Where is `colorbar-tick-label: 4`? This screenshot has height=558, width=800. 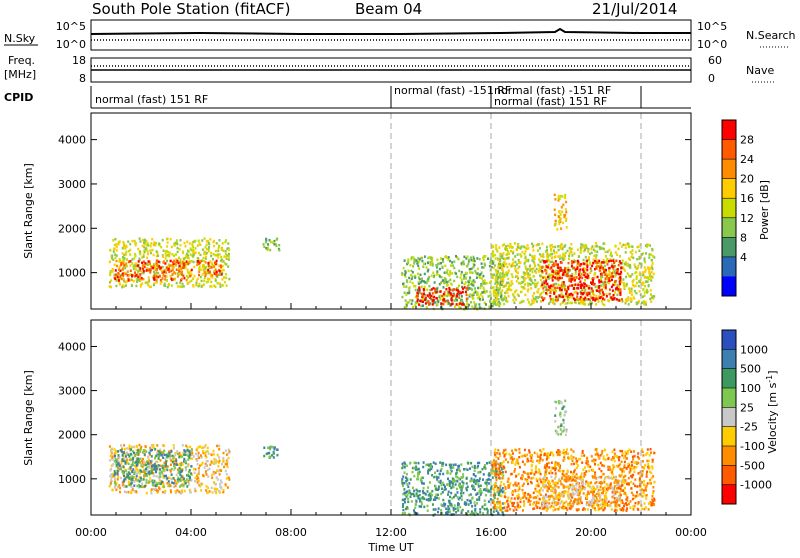 colorbar-tick-label: 4 is located at coordinates (743, 257).